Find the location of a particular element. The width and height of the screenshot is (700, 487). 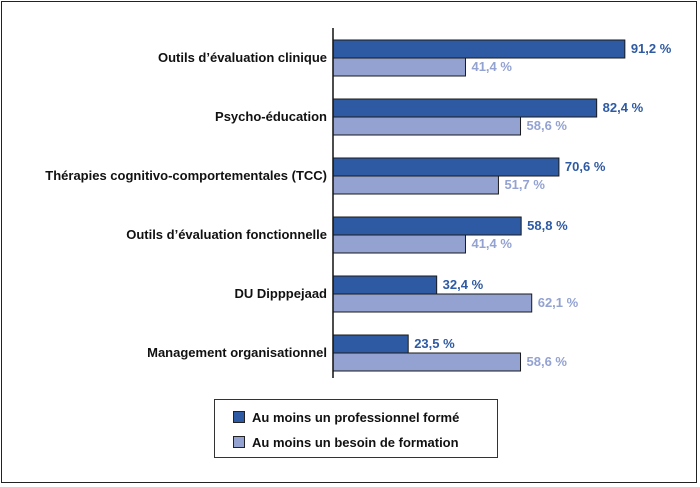

category-label: Psycho-éducation is located at coordinates (271, 116).